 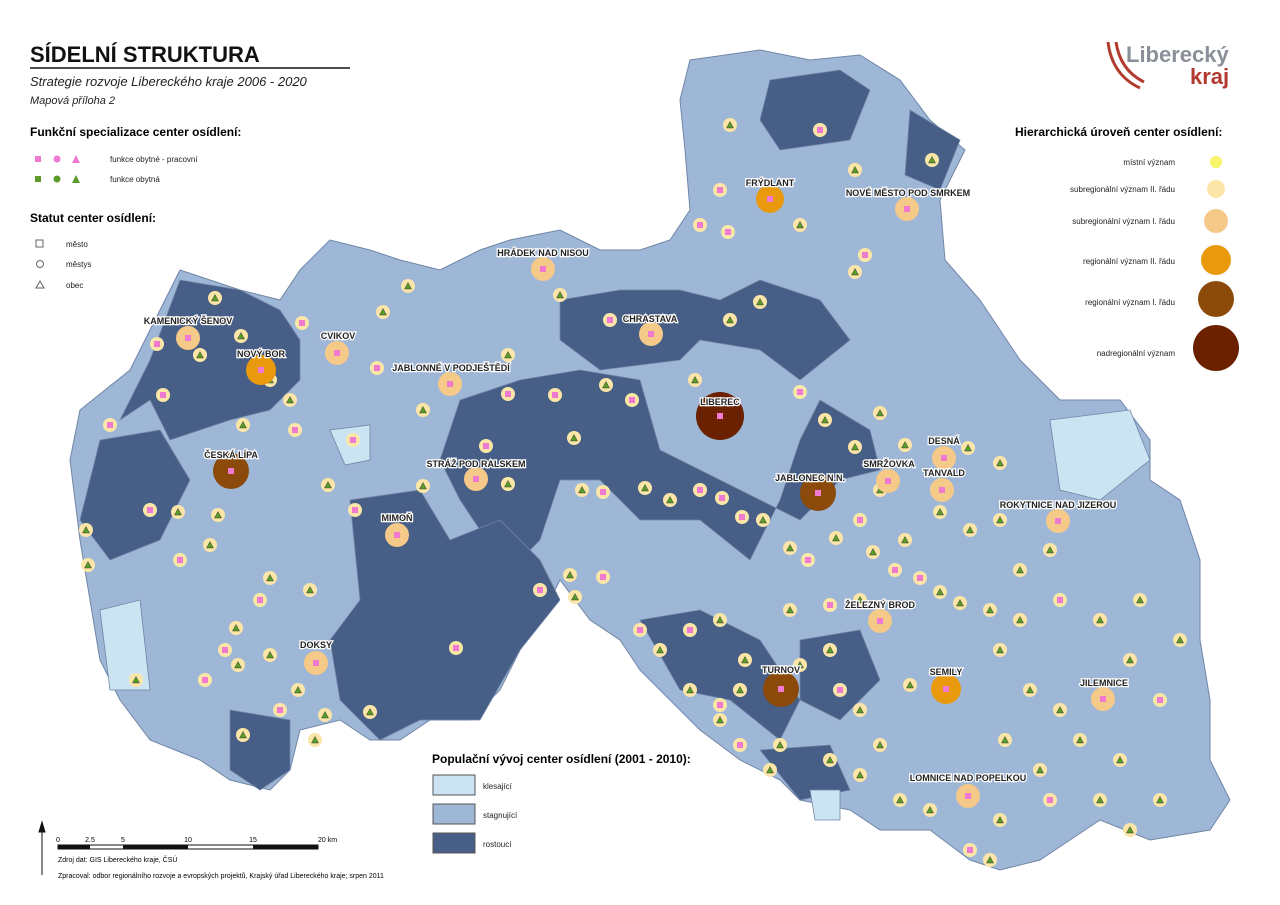 I want to click on city-label: TURNOV, so click(x=781, y=670).